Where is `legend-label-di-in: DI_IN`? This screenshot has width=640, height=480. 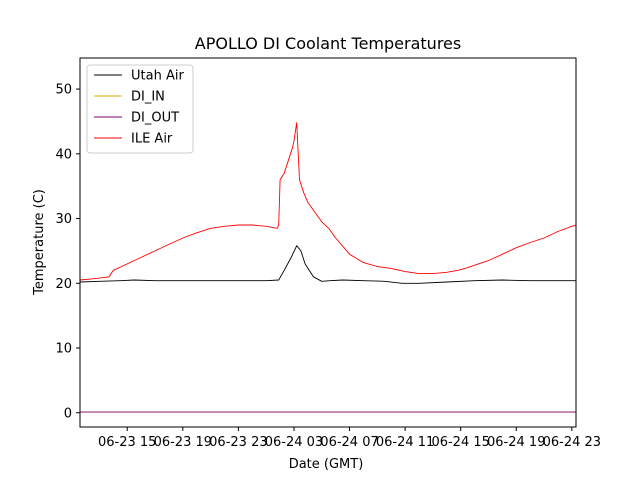 legend-label-di-in: DI_IN is located at coordinates (148, 97).